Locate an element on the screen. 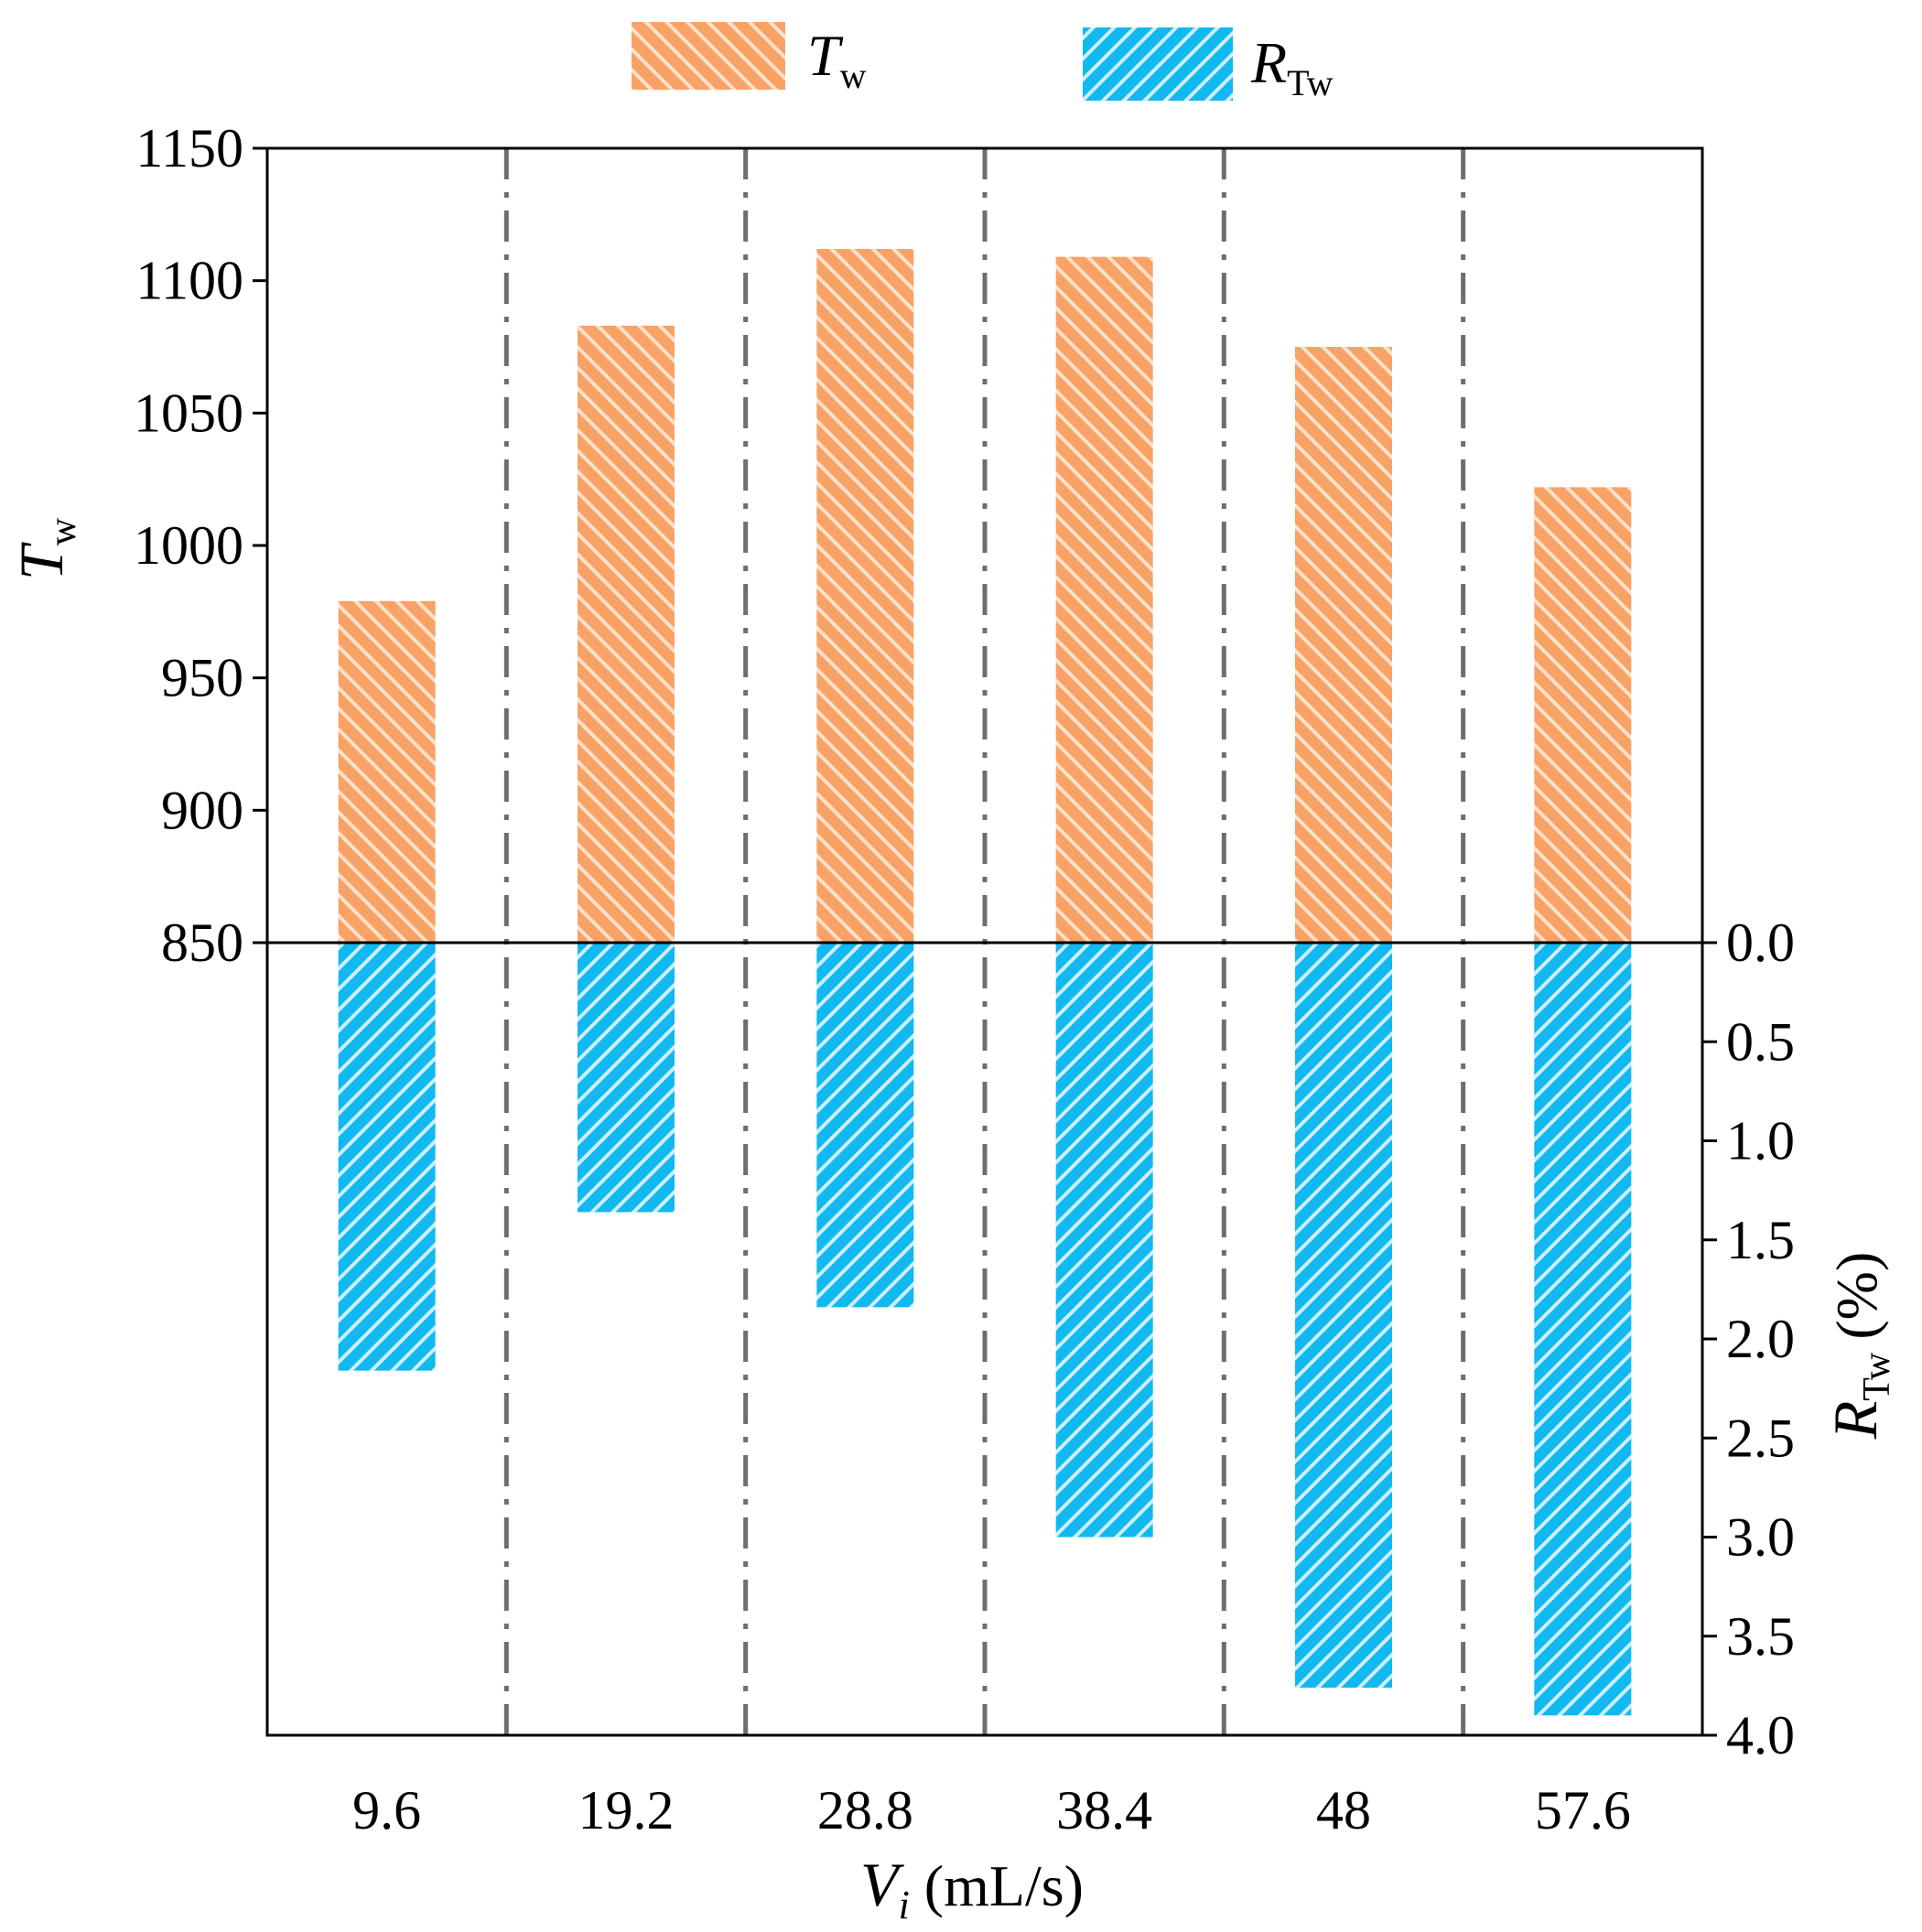 The height and width of the screenshot is (1932, 1922). right-tick-label: 4.0 is located at coordinates (1760, 1735).